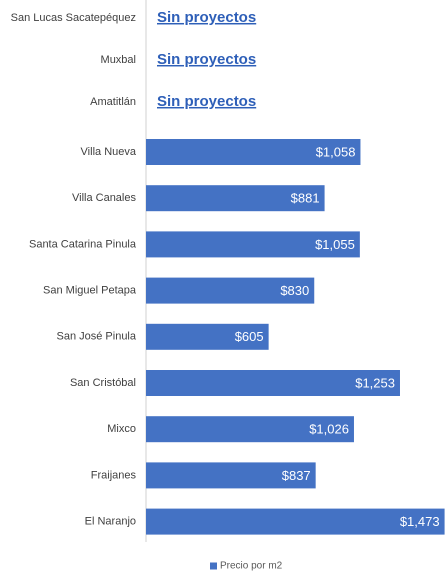 The height and width of the screenshot is (575, 447). Describe the element at coordinates (296, 475) in the screenshot. I see `value-label: $837` at that location.